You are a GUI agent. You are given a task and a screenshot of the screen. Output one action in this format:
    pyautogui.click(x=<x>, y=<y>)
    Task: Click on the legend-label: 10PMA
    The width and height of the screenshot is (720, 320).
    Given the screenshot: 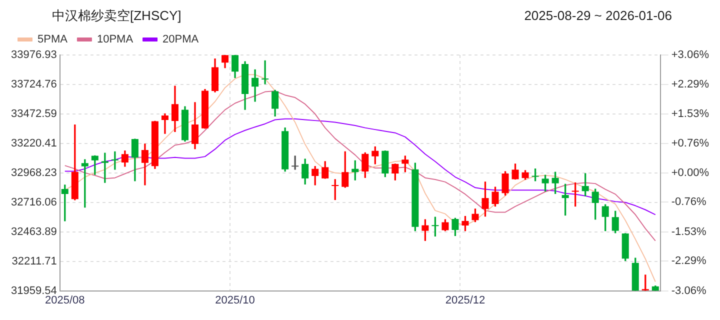 What is the action you would take?
    pyautogui.click(x=115, y=40)
    